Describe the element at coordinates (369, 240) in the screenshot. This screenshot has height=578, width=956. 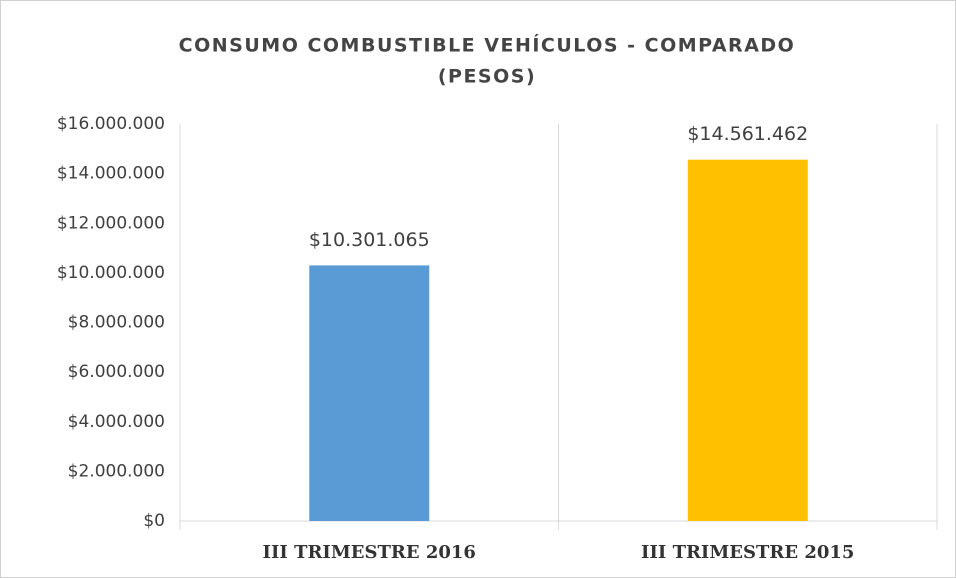
I see `data-label: $10.301.065` at that location.